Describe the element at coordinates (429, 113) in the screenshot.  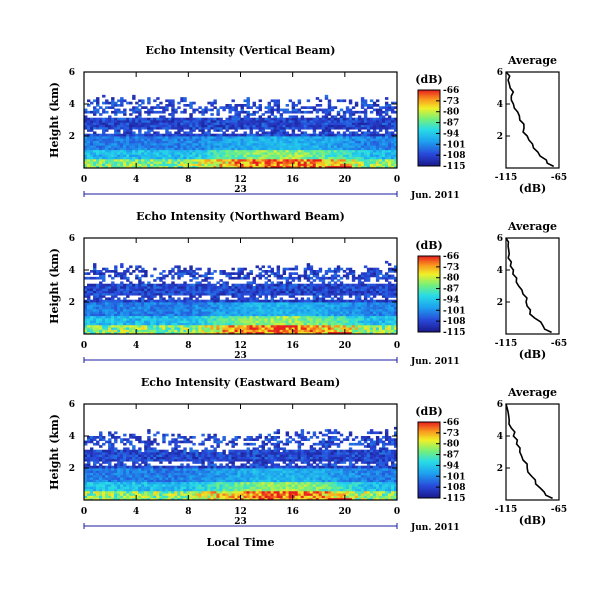
I see `colorbar-swatch` at that location.